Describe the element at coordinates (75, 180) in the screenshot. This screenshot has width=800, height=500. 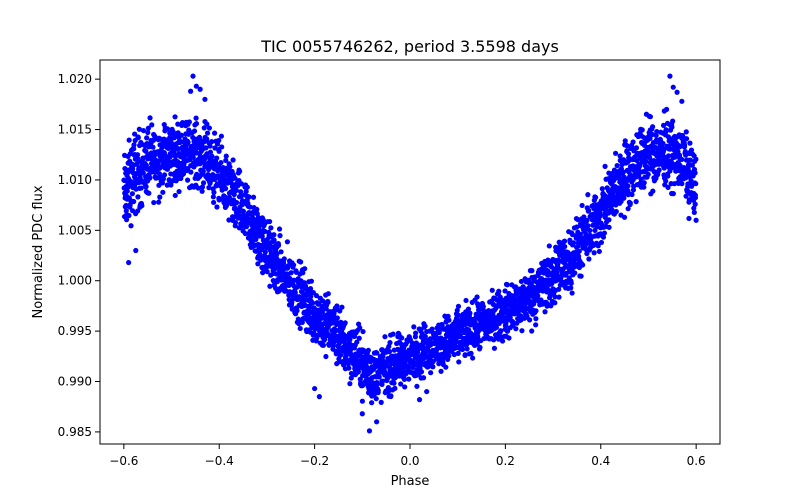
I see `y-tick-label: 1.010` at that location.